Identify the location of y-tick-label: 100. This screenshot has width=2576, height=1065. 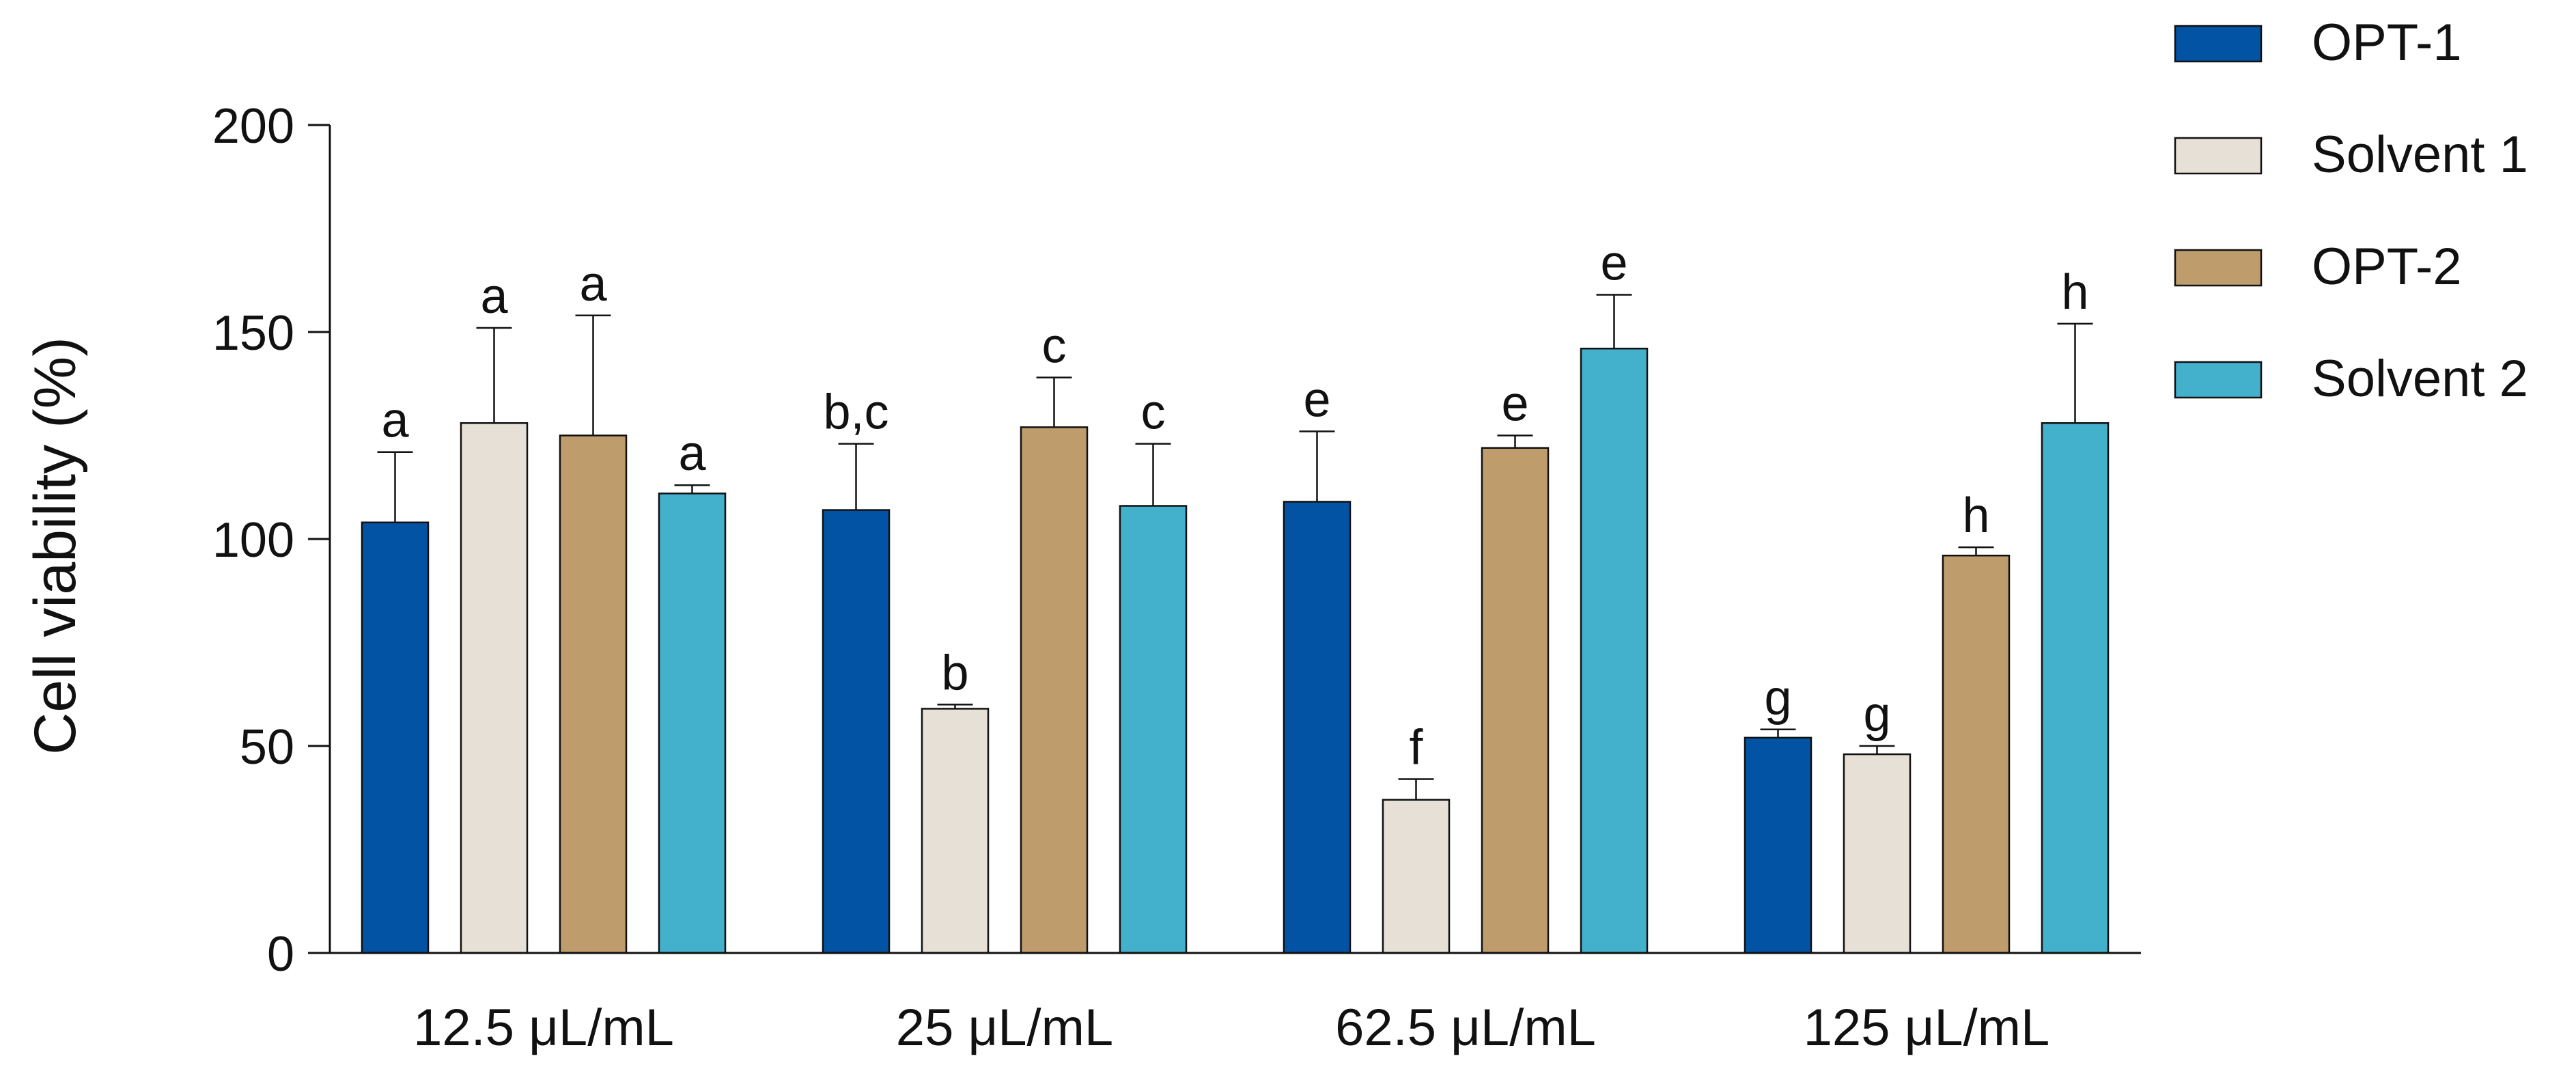
(253, 540).